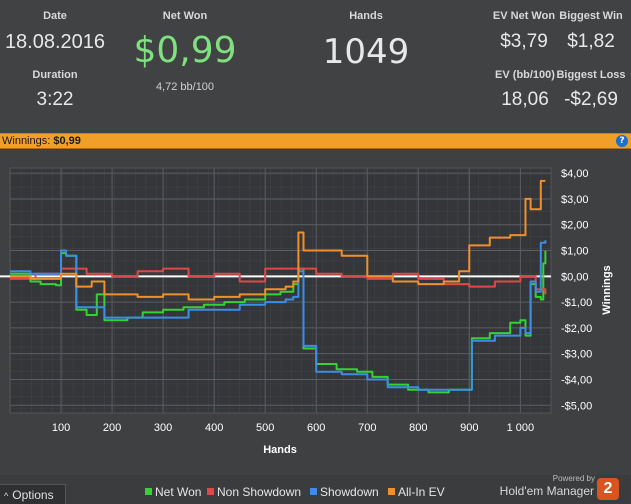 The width and height of the screenshot is (631, 504). I want to click on legend-allin-ev: All-In EV, so click(416, 492).